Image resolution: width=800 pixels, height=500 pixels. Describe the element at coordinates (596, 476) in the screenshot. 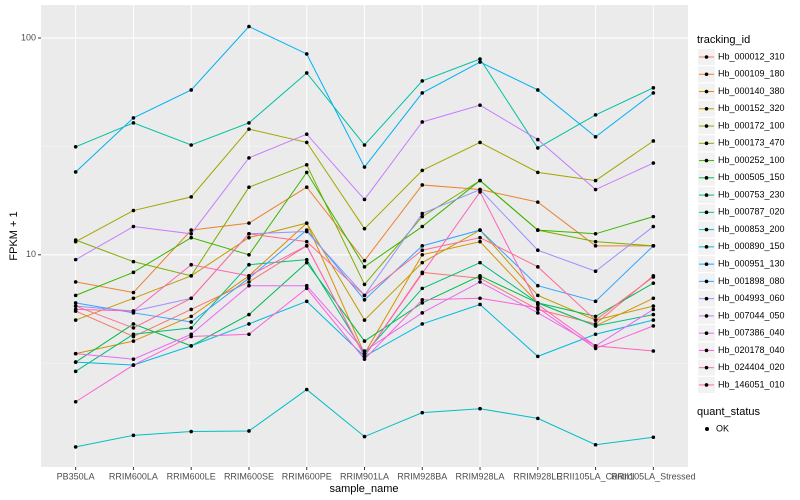

I see `x-tick-label: RRII105LA_Control` at that location.